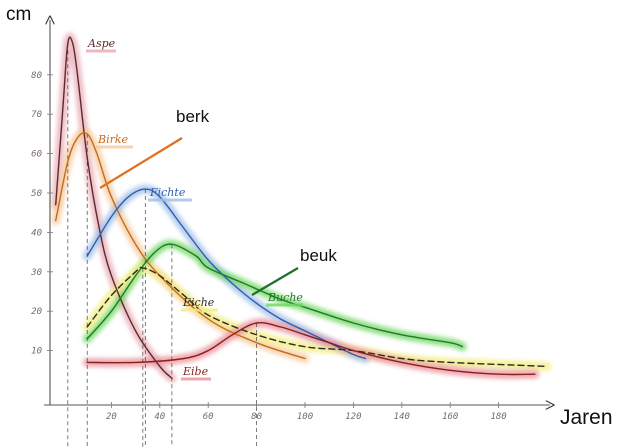  Describe the element at coordinates (159, 417) in the screenshot. I see `x-tick-label: 40` at that location.